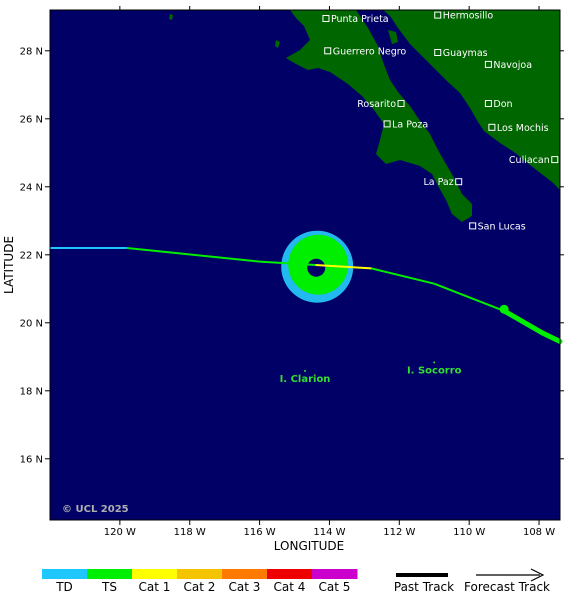 The image size is (580, 602). I want to click on lon-tick-label: 114 W, so click(329, 532).